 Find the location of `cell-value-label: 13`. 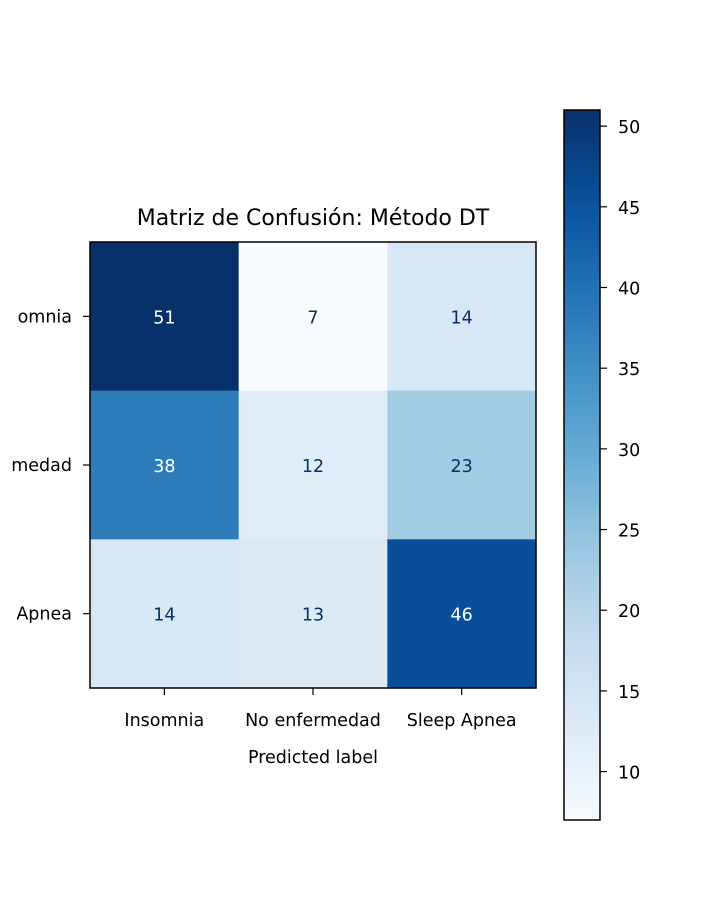

cell-value-label: 13 is located at coordinates (313, 616).